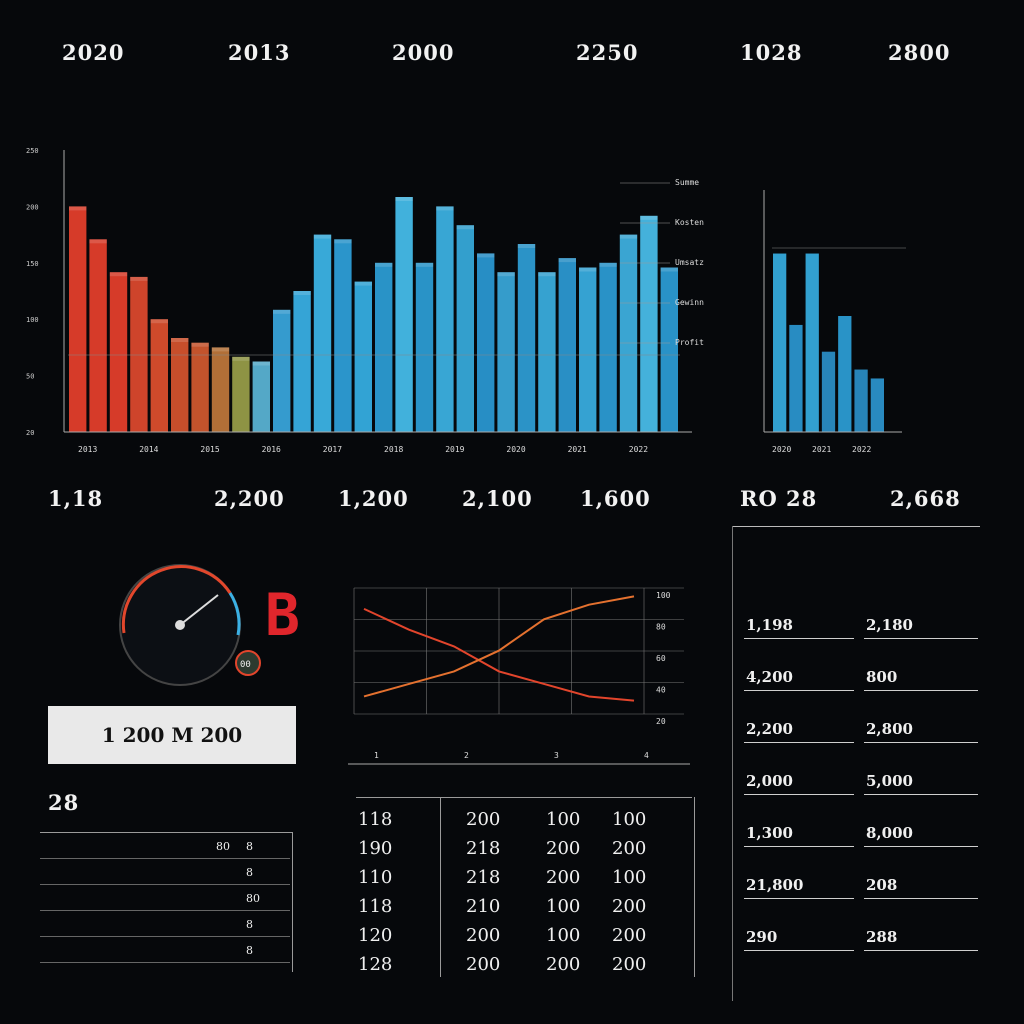 This screenshot has width=1024, height=1024. What do you see at coordinates (376, 755) in the screenshot?
I see `x-tick-label: 1` at bounding box center [376, 755].